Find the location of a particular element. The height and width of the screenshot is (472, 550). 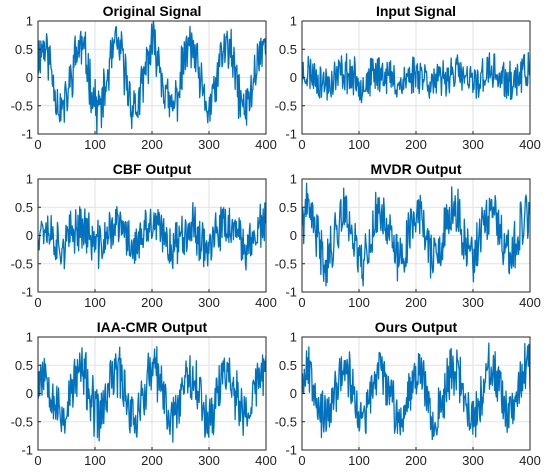

panel-2-y-tick-label: -1 is located at coordinates (291, 134).